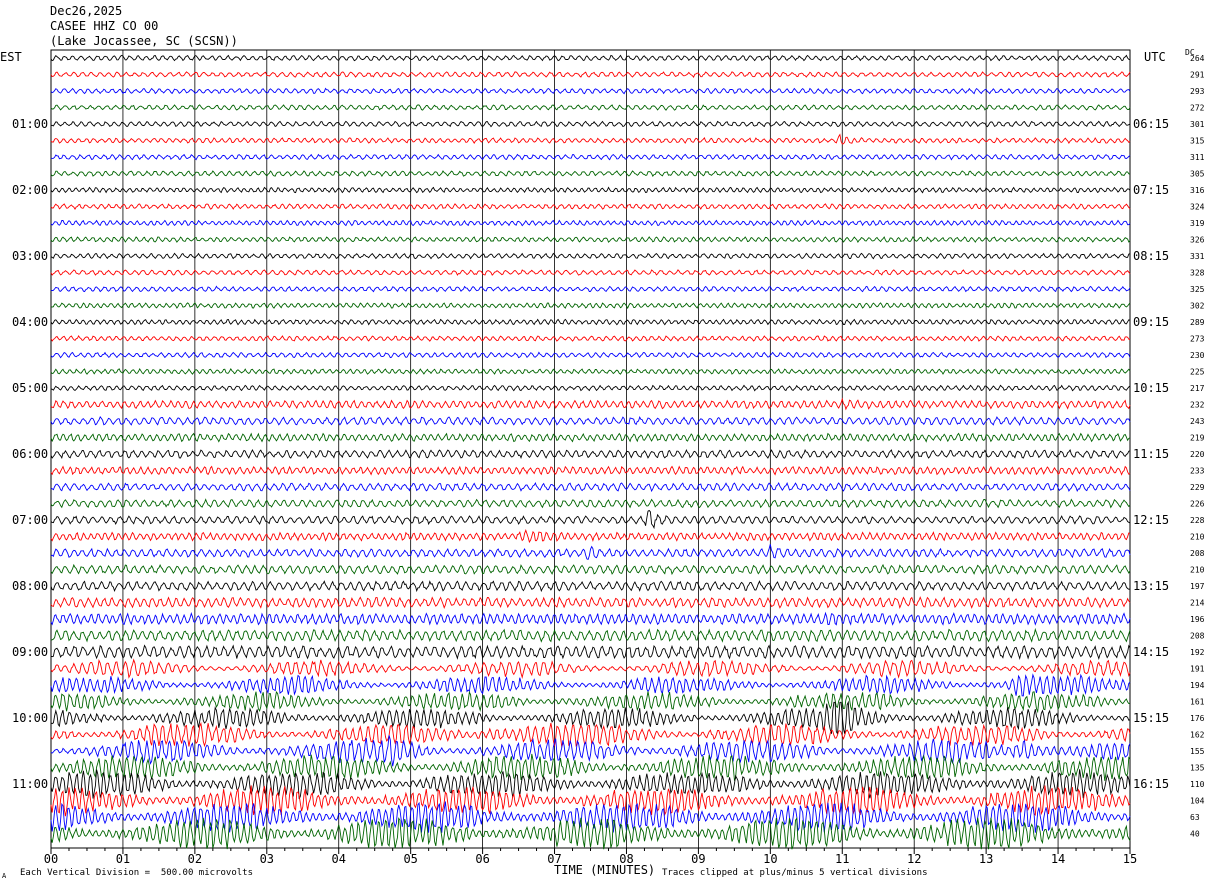 This screenshot has width=1210, height=886. What do you see at coordinates (30, 124) in the screenshot?
I see `left-hour-label: 01:00` at bounding box center [30, 124].